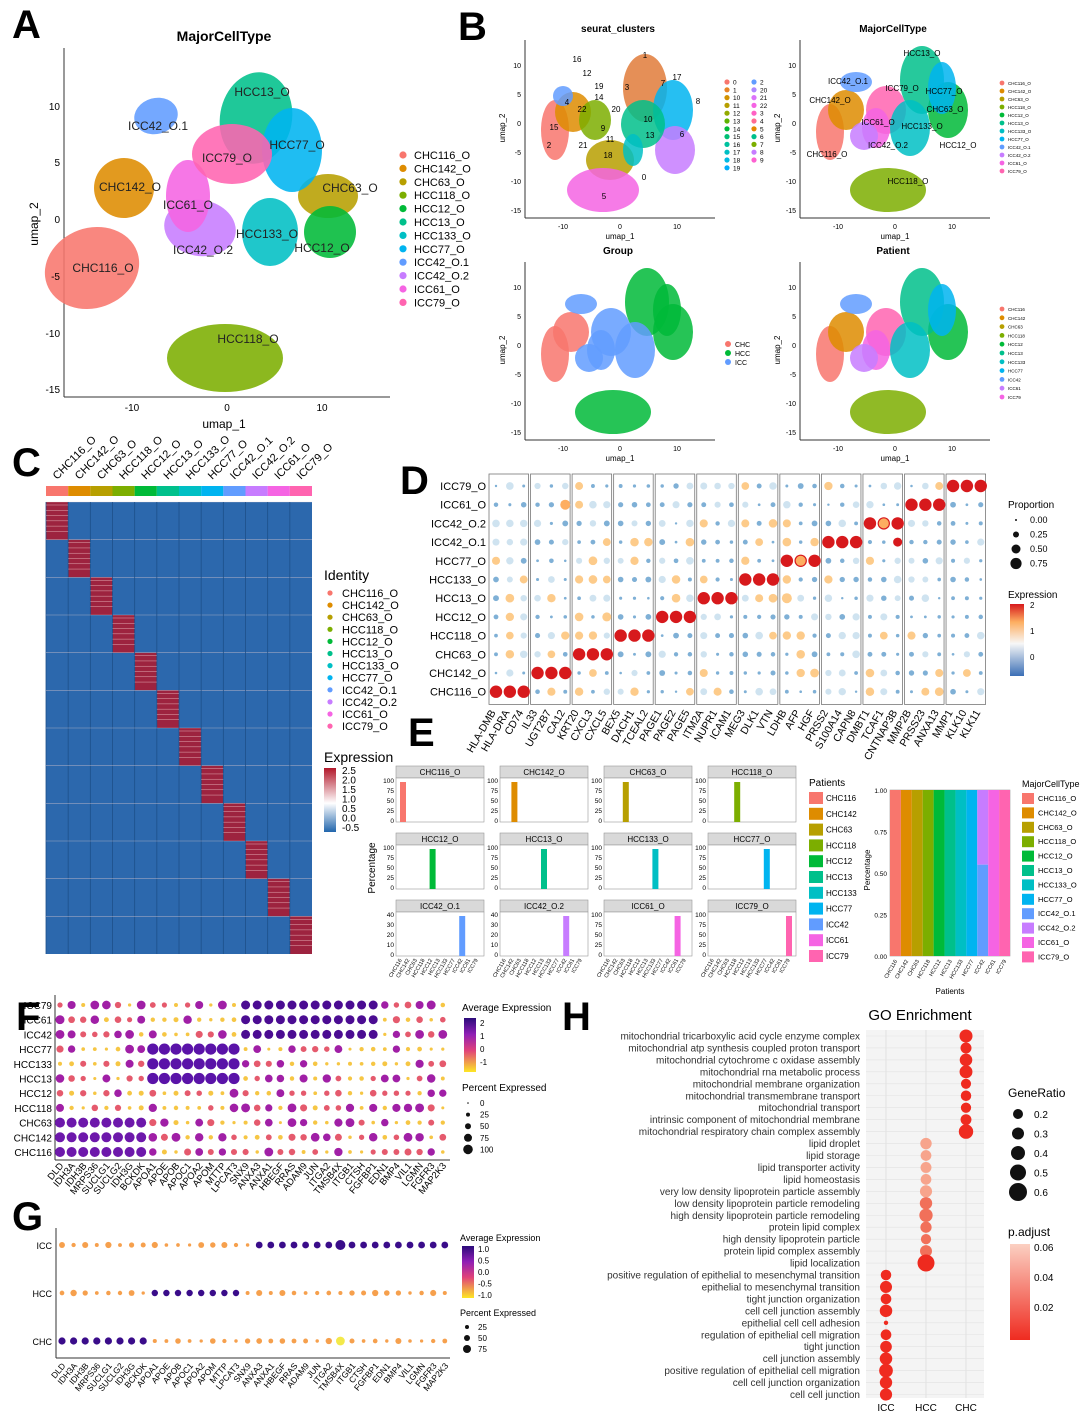  I want to click on cluster-blob-HCC77_O, so click(292, 150).